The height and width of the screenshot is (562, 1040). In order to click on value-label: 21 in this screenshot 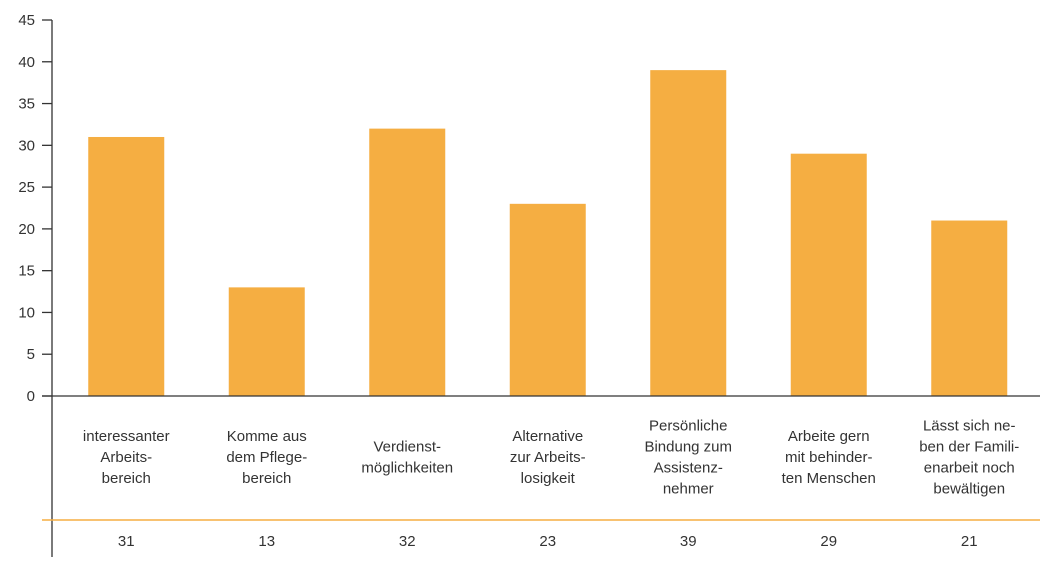, I will do `click(969, 541)`.